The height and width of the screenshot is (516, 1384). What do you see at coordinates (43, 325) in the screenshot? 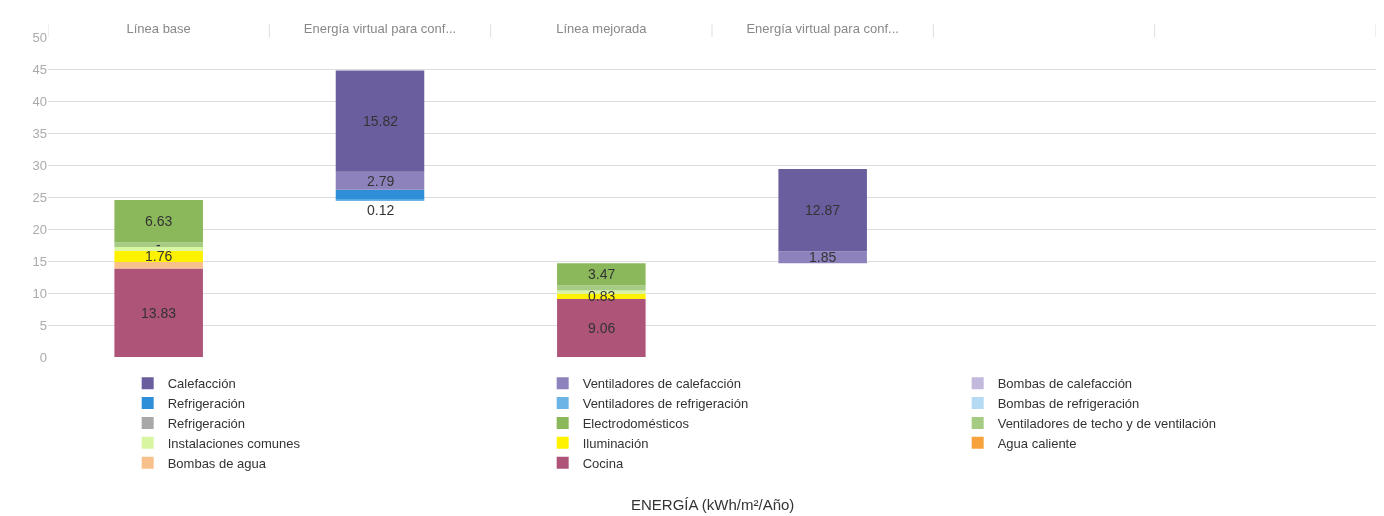
I see `y-tick-label: 5` at bounding box center [43, 325].